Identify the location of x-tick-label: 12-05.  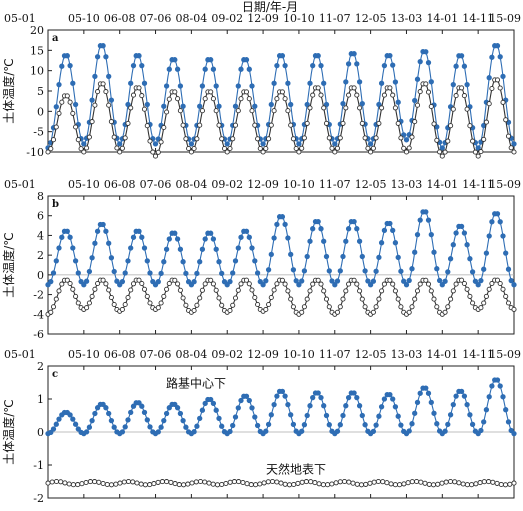
(371, 184).